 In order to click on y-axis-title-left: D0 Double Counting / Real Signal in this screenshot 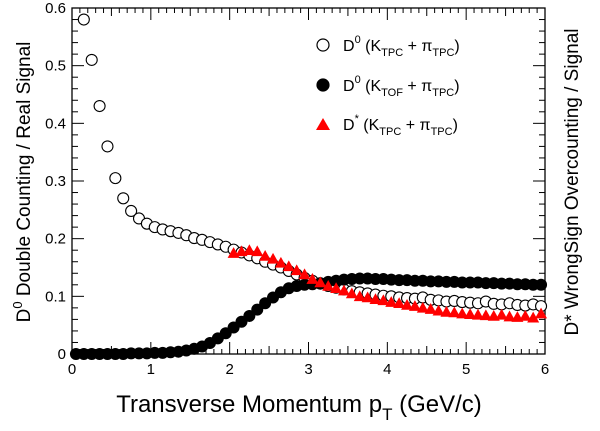, I will do `click(22, 182)`.